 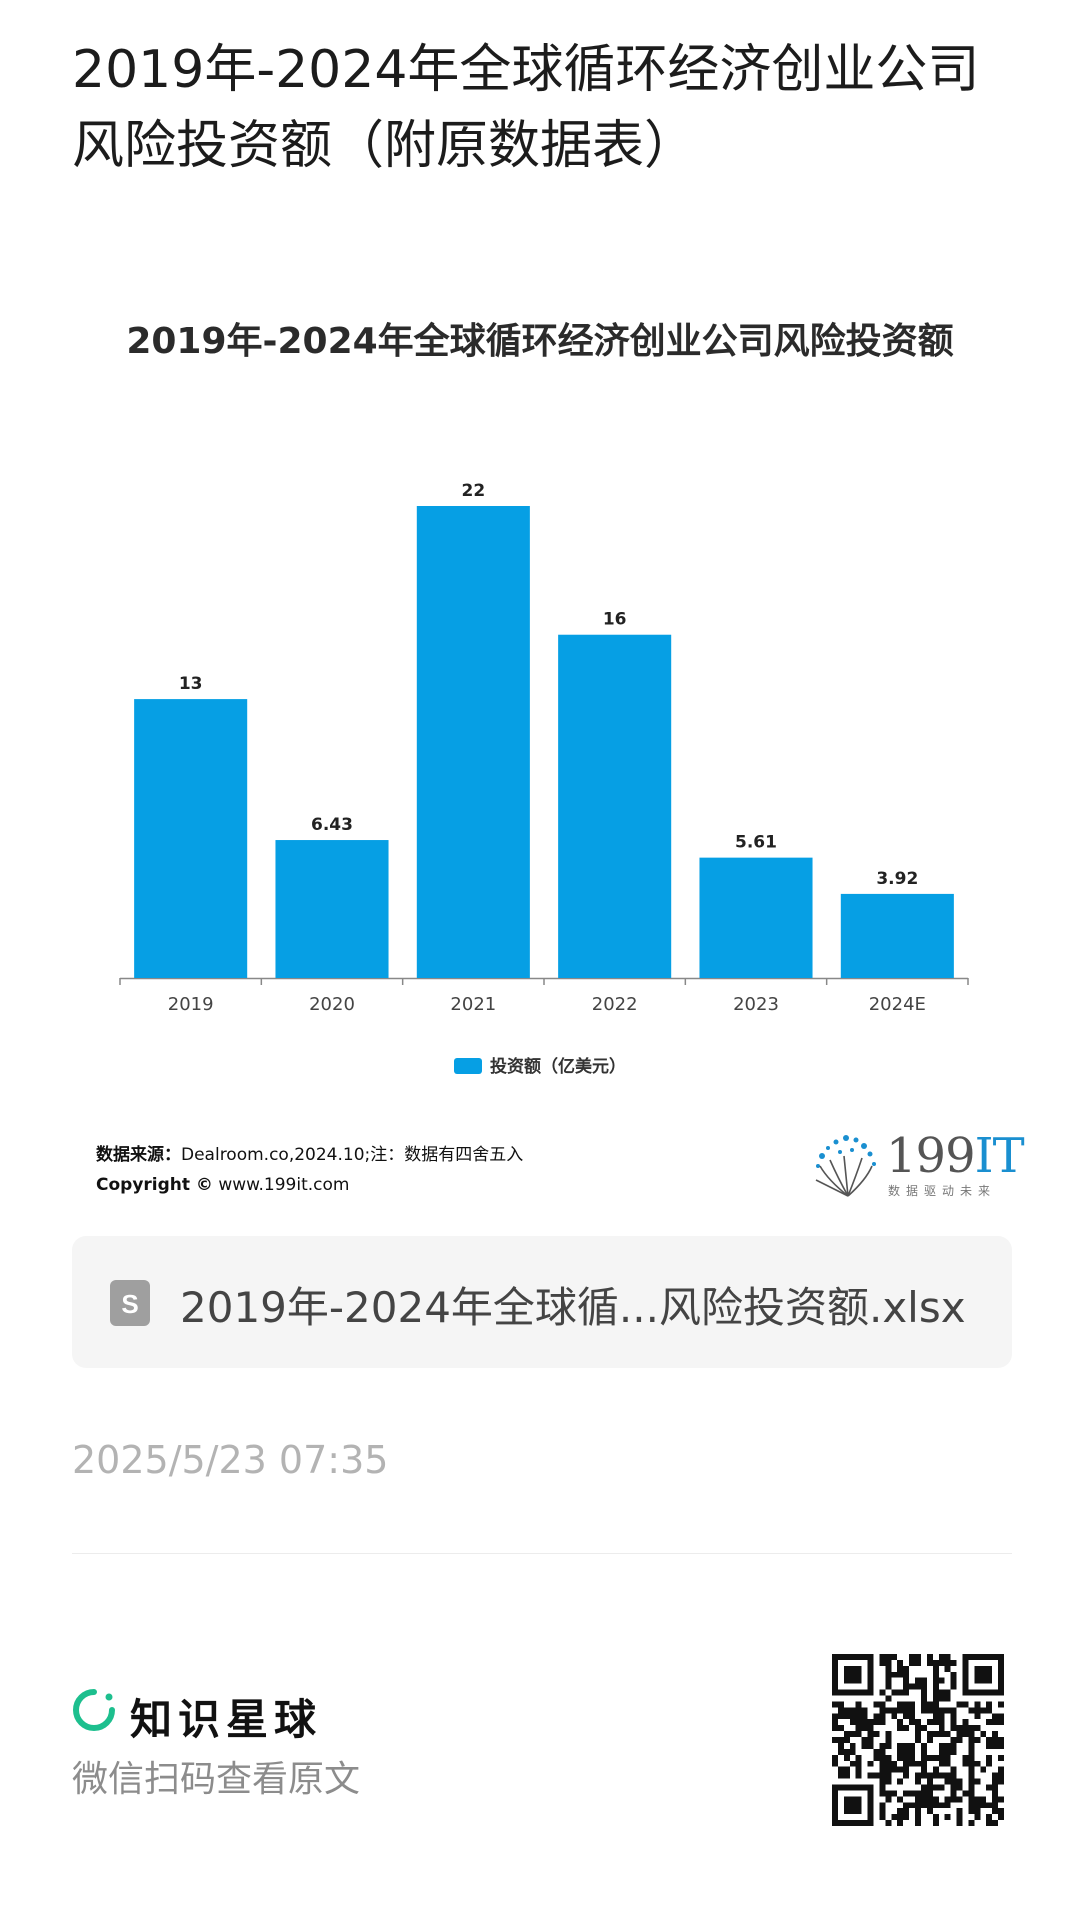 I want to click on chart-legend: 投资额（亿美元）, so click(x=540, y=1064).